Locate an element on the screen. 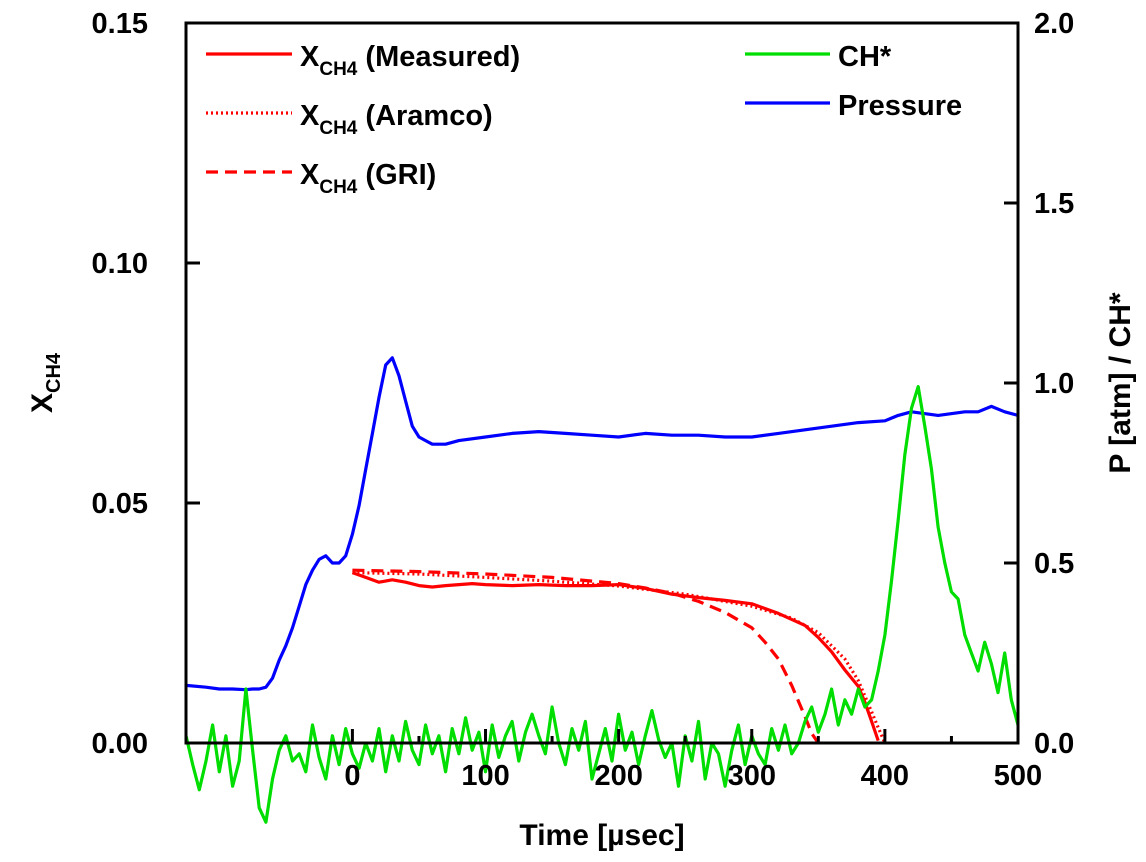  legend-label: XCH4 (GRI) is located at coordinates (368, 178).